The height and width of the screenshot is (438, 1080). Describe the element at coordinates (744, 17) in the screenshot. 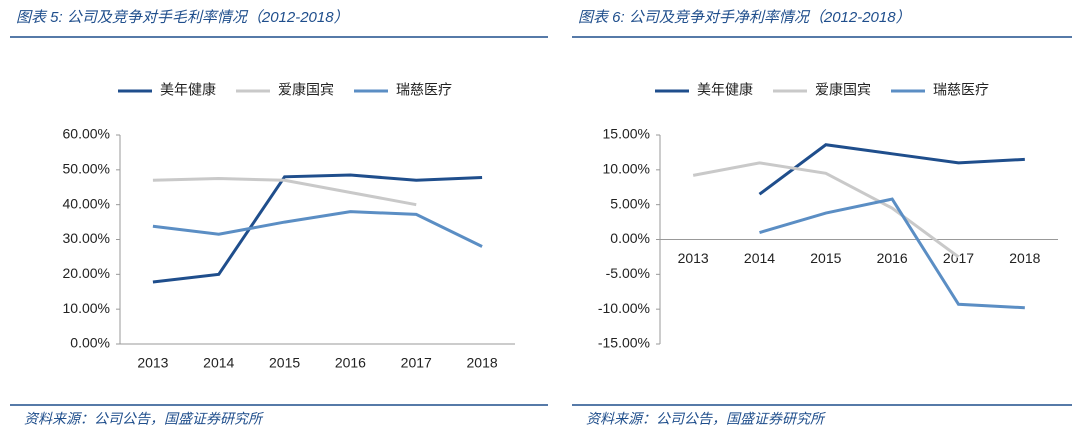

I see `chart-title: 图表 6: 公司及竞争对手净利率情况（2012-2018）` at that location.